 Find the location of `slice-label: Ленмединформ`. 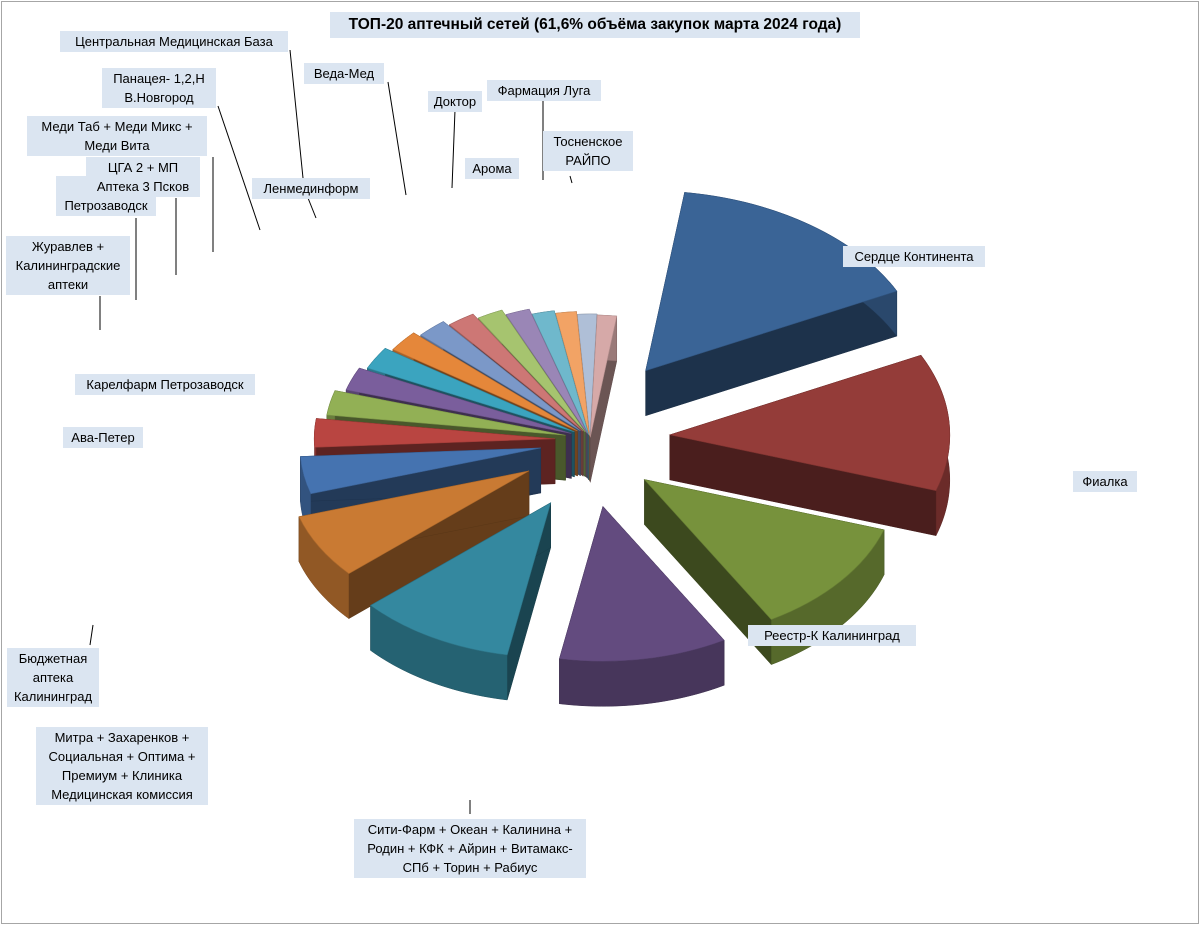

slice-label: Ленмединформ is located at coordinates (311, 188).